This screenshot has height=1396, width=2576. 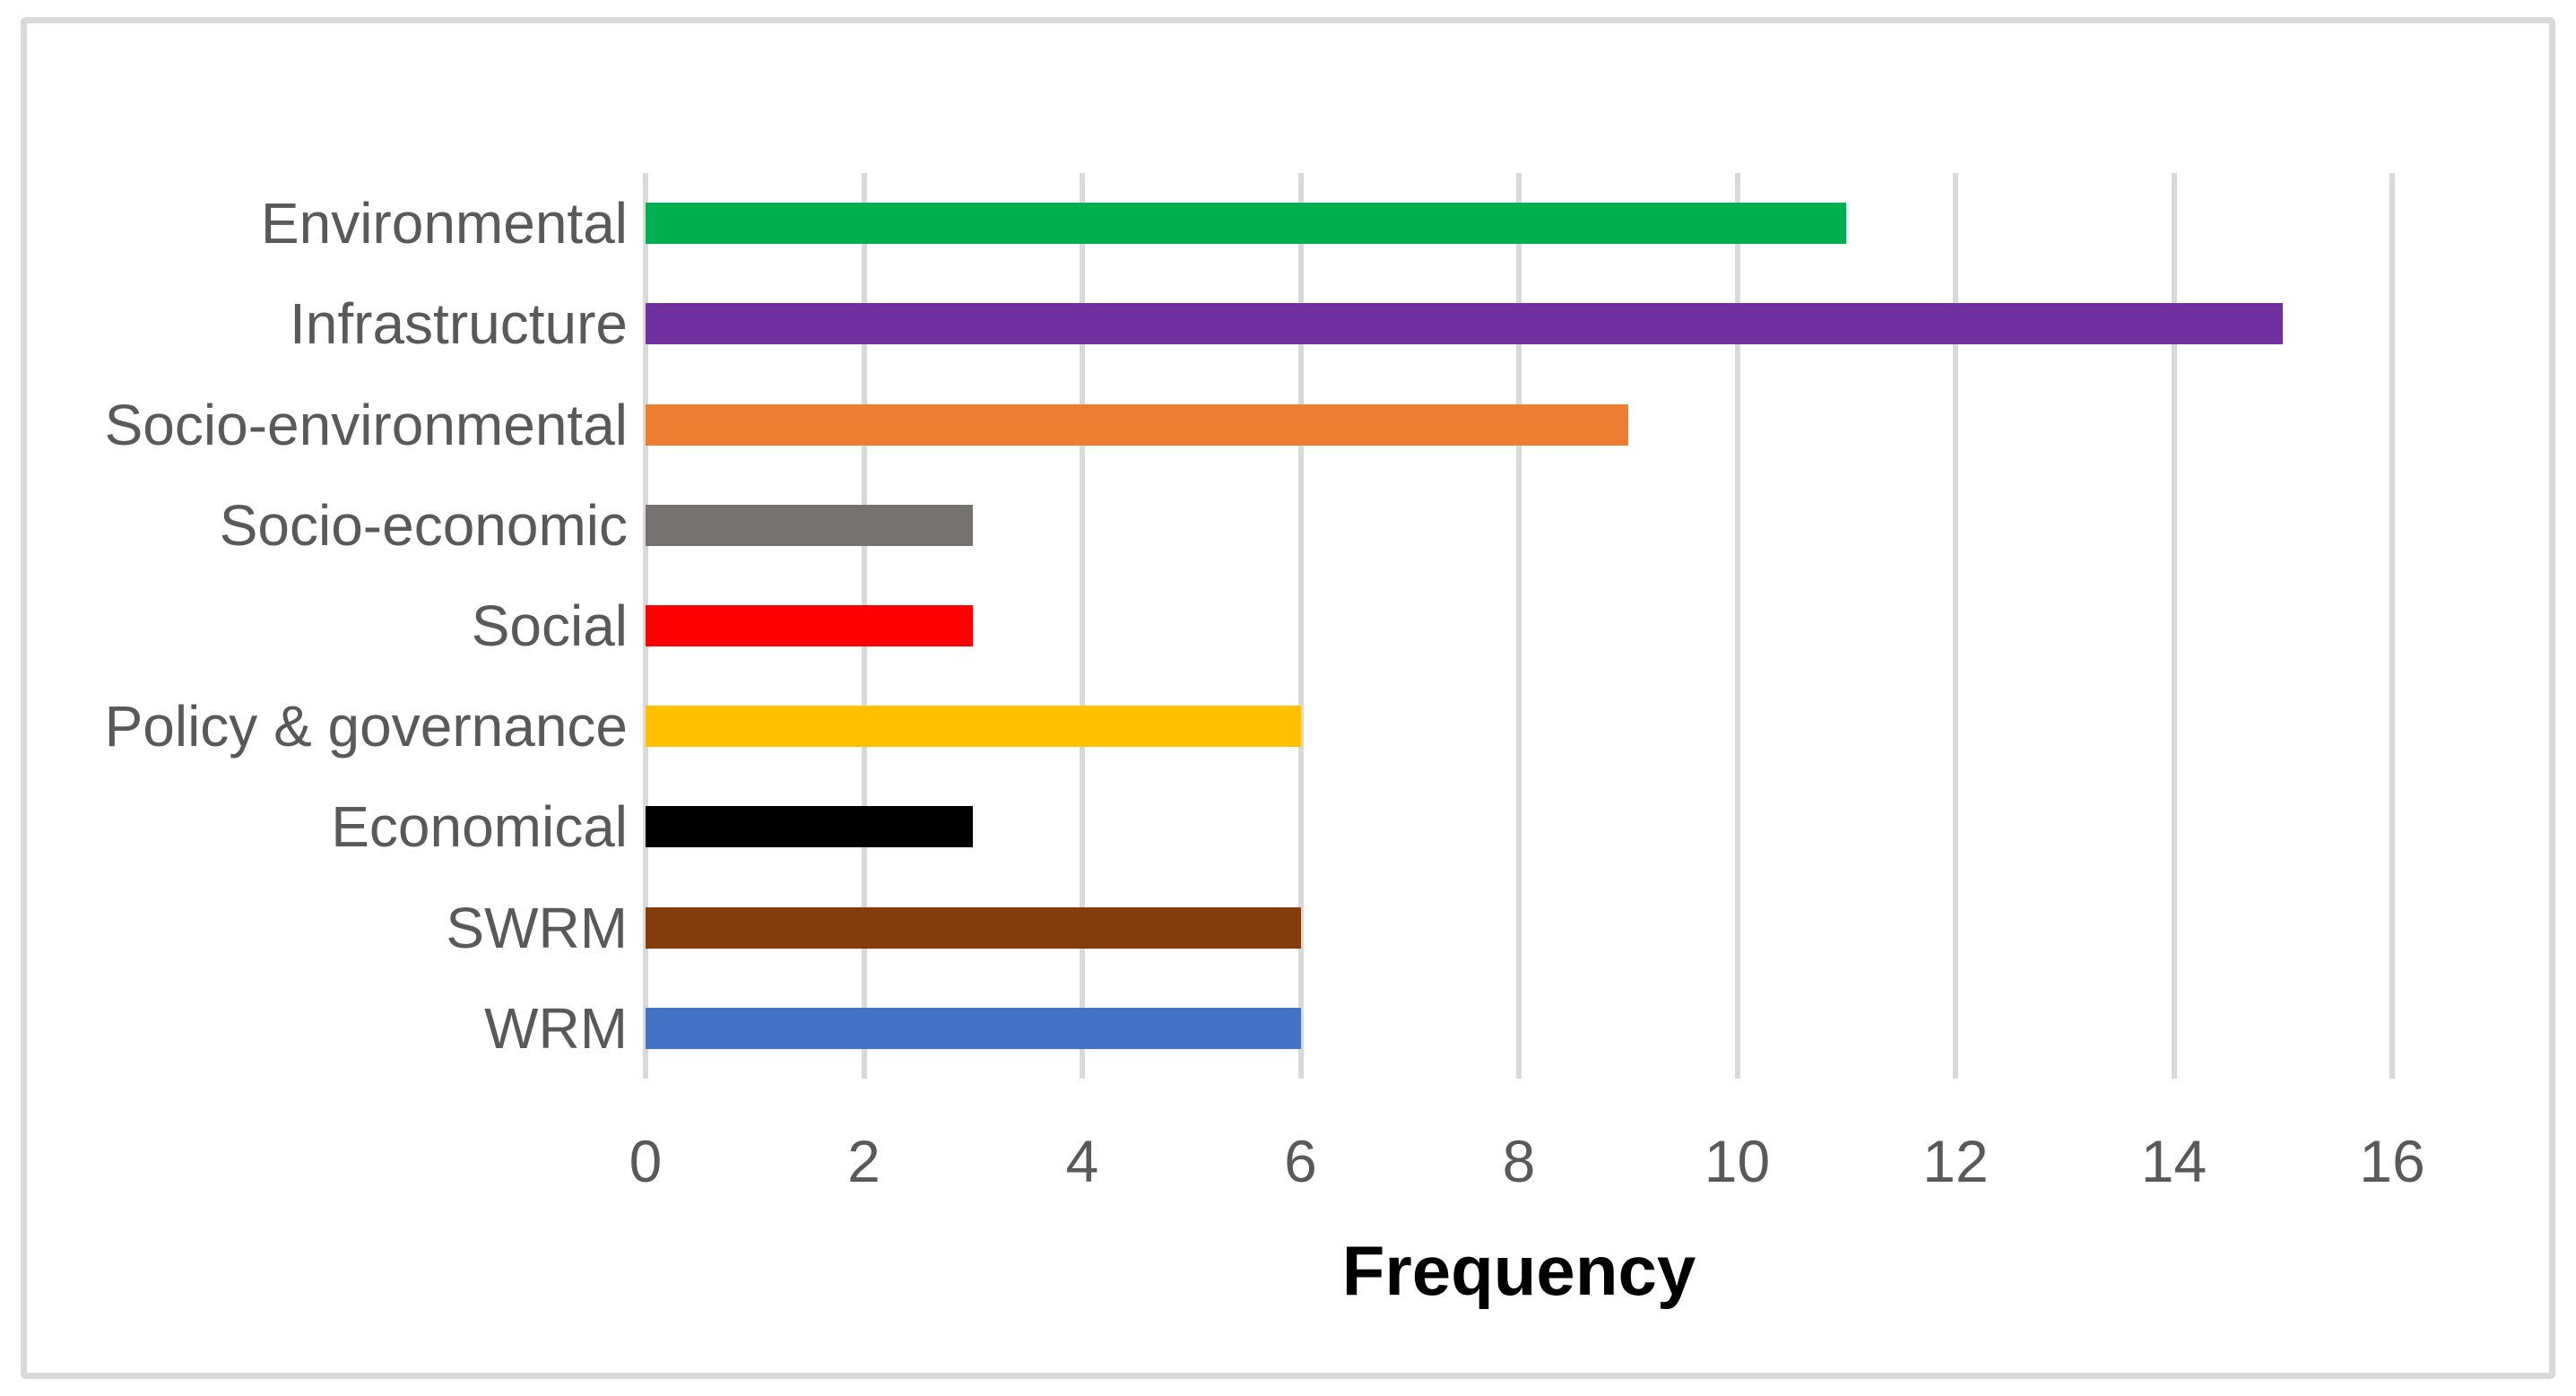 I want to click on x-tick-label-8: 8, so click(x=1519, y=1161).